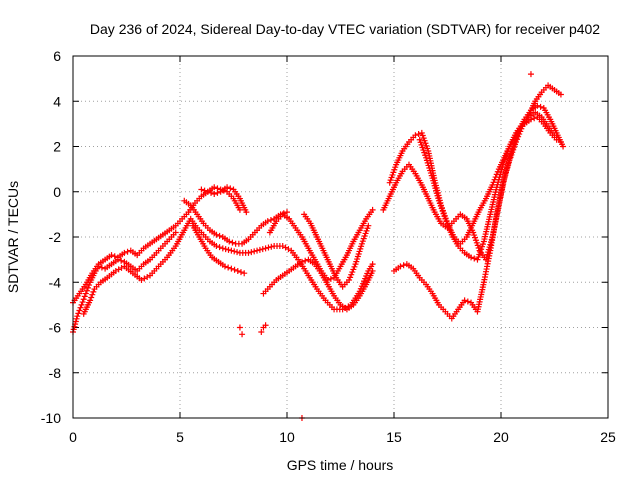 Image resolution: width=640 pixels, height=480 pixels. Describe the element at coordinates (501, 437) in the screenshot. I see `x-tick-label: 20` at that location.